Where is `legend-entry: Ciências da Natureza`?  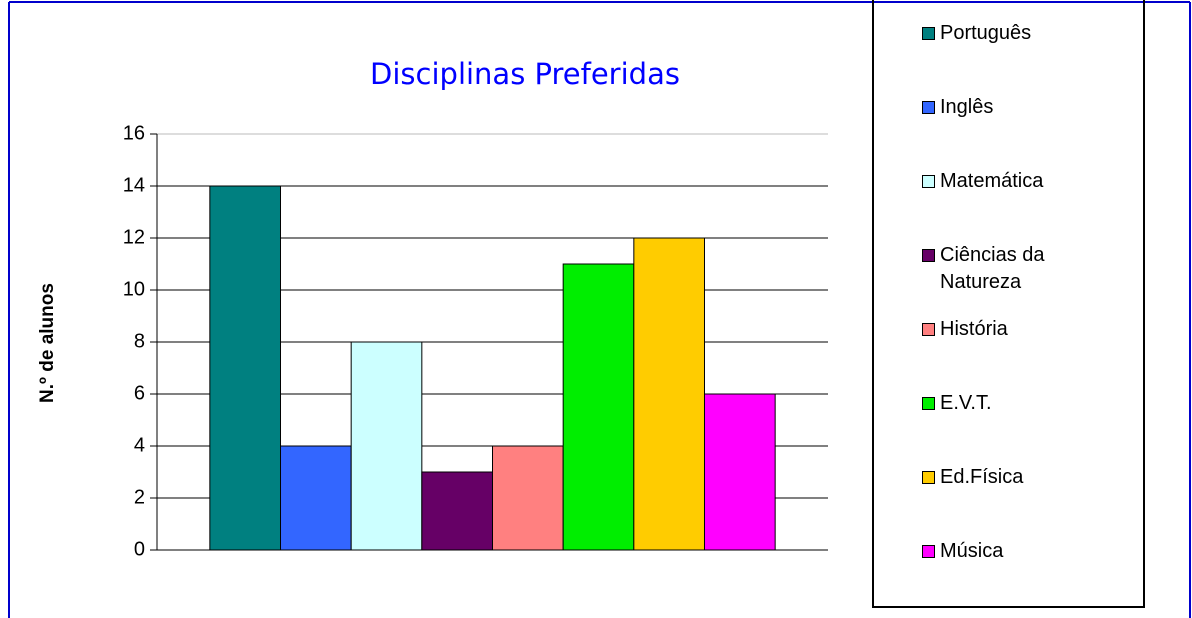 legend-entry: Ciências da Natureza is located at coordinates (1012, 269).